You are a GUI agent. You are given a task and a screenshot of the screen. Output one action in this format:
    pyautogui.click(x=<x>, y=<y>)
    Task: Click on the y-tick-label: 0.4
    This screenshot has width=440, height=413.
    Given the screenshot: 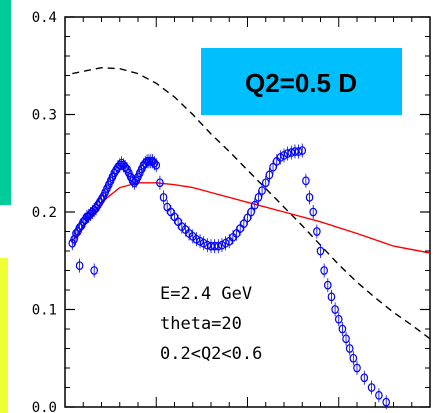 What is the action you would take?
    pyautogui.click(x=44, y=18)
    